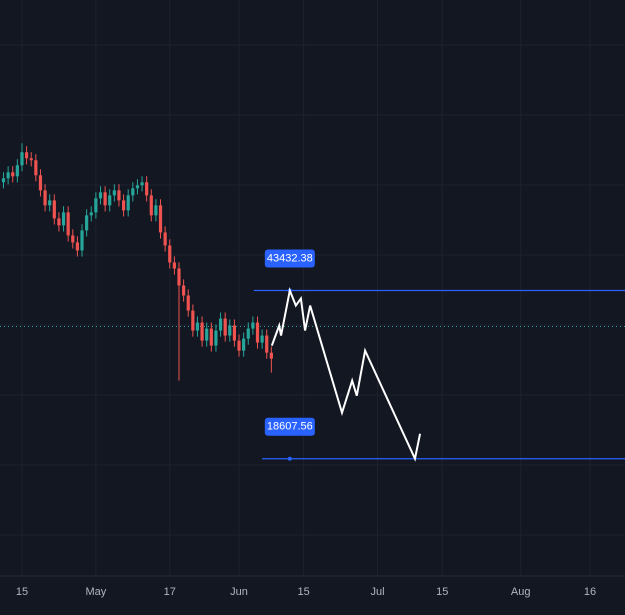 The height and width of the screenshot is (615, 625). What do you see at coordinates (590, 592) in the screenshot?
I see `x-tick-label: 16` at bounding box center [590, 592].